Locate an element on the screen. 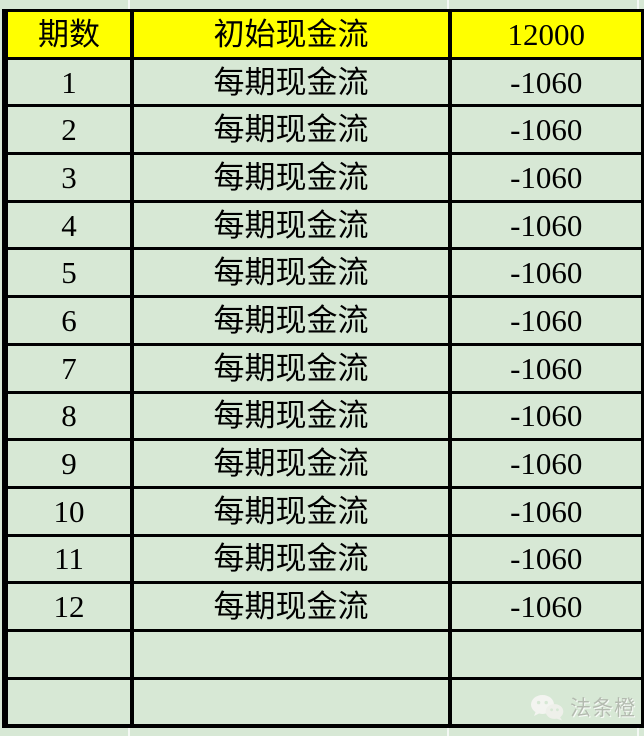  header-cell-value: 12000 is located at coordinates (546, 34).